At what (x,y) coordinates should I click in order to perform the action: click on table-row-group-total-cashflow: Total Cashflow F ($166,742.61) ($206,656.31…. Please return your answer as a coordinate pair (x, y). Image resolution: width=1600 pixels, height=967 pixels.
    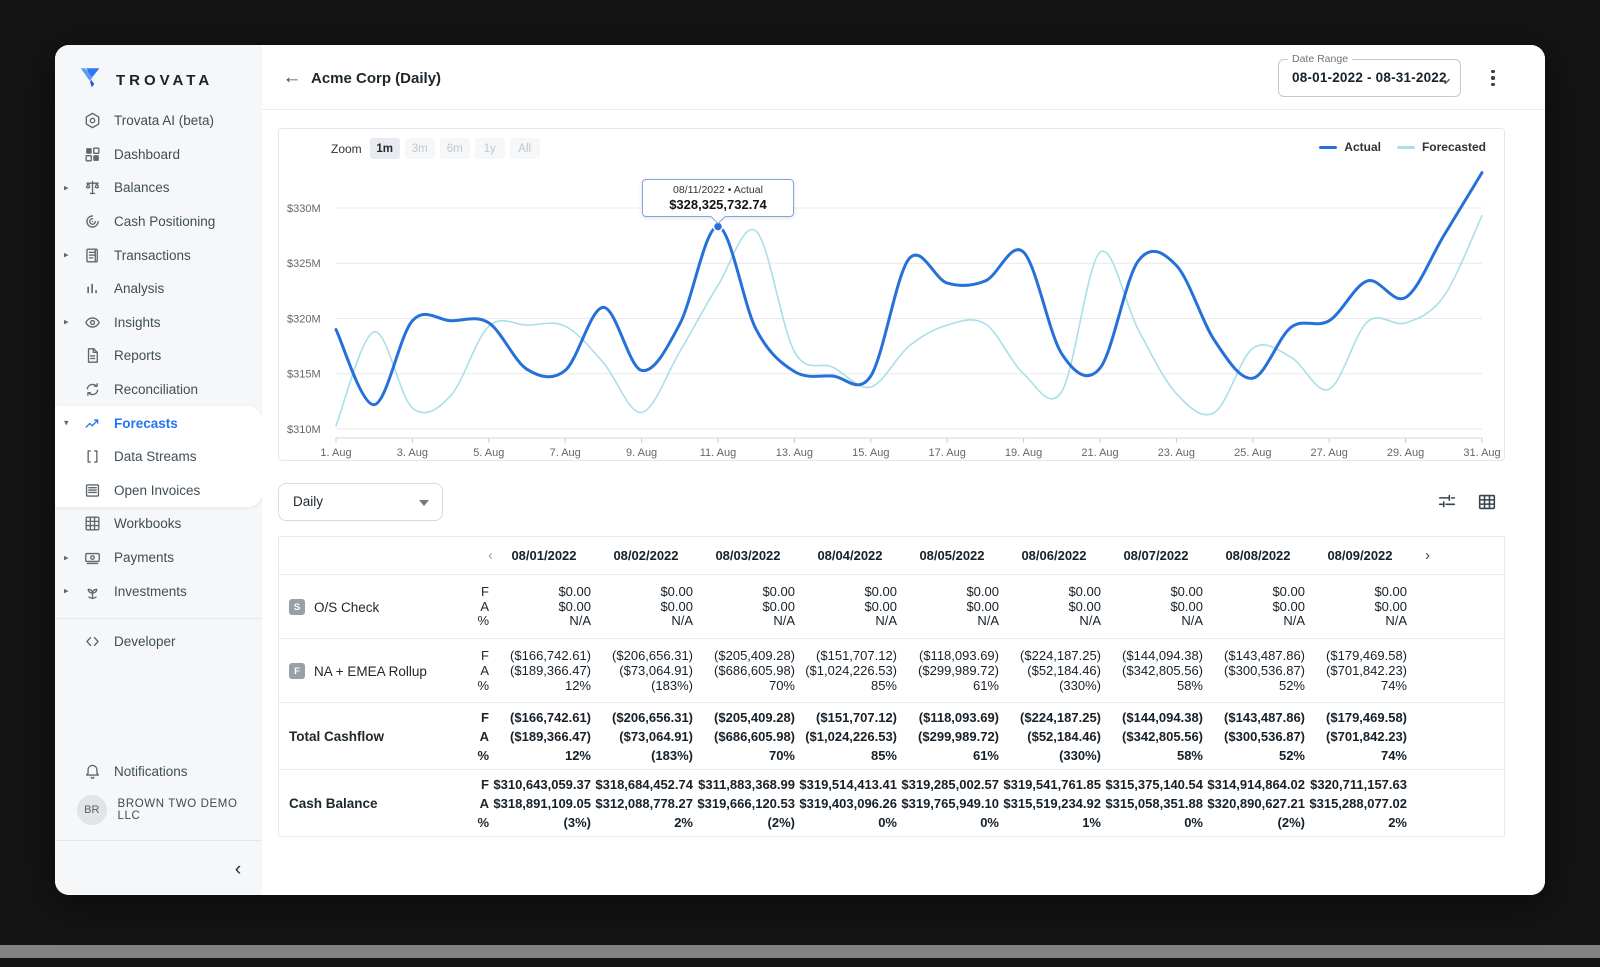
    Looking at the image, I should click on (891, 737).